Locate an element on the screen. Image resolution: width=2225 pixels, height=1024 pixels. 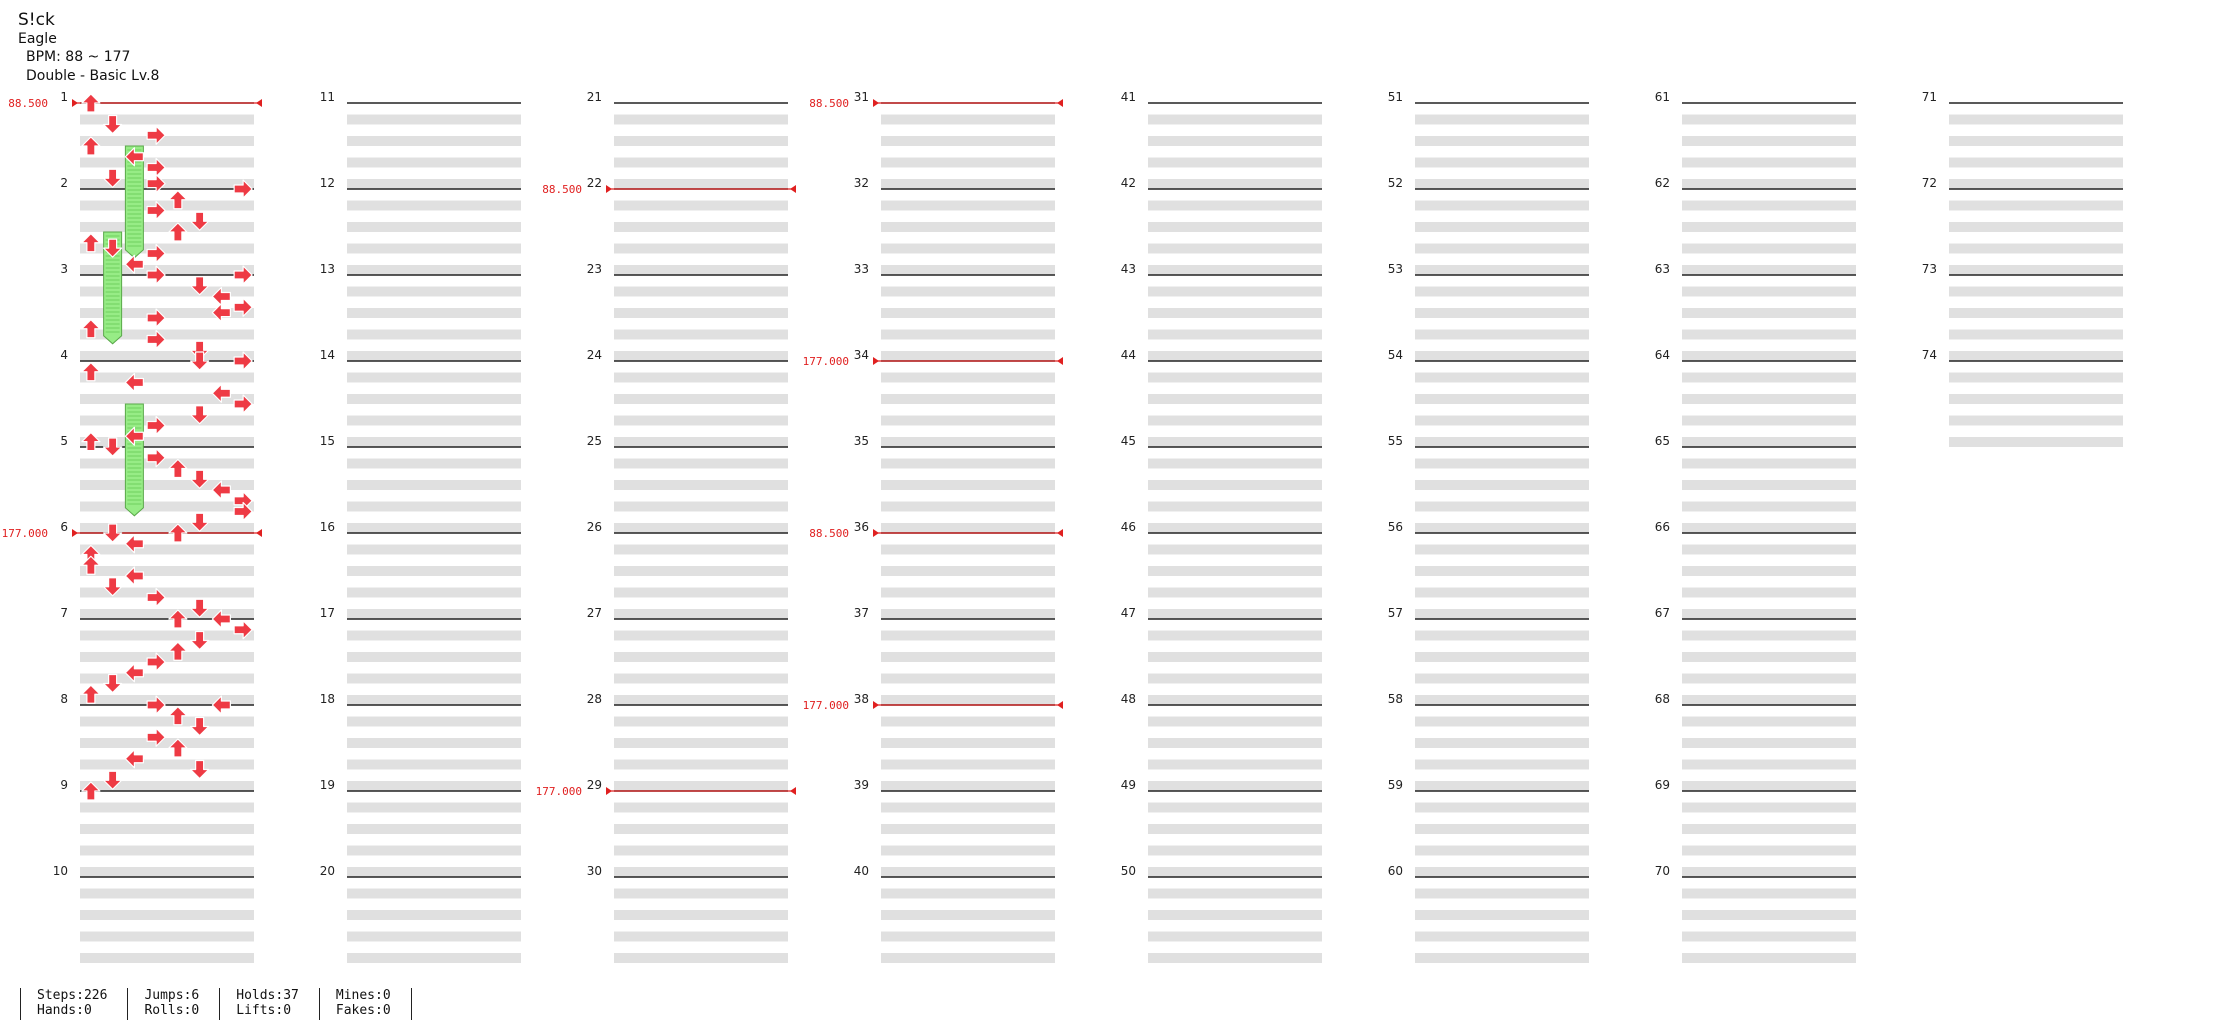
measure-block: 20 is located at coordinates (420, 913).